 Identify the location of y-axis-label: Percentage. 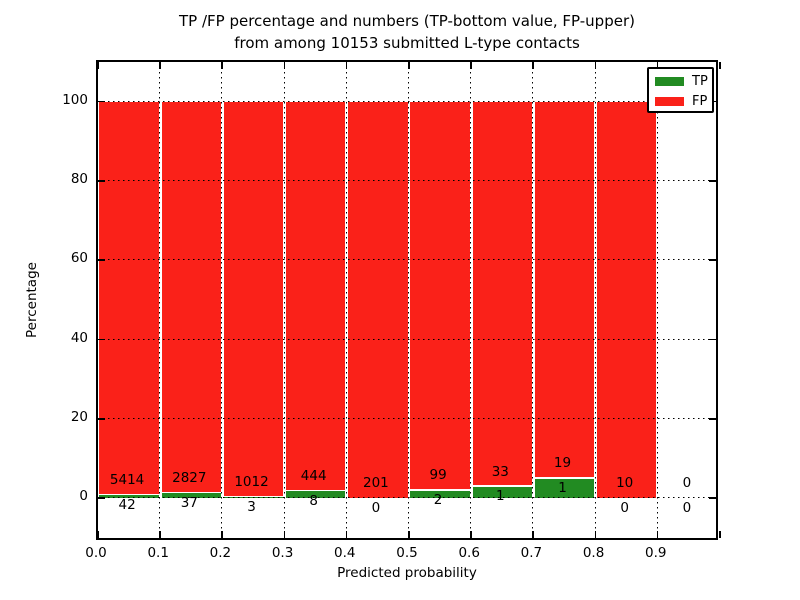
(32, 300).